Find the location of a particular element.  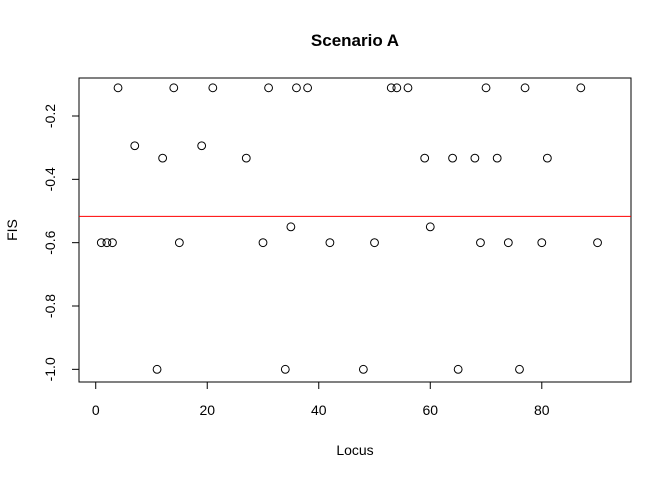

chart-title: Scenario A is located at coordinates (355, 40).